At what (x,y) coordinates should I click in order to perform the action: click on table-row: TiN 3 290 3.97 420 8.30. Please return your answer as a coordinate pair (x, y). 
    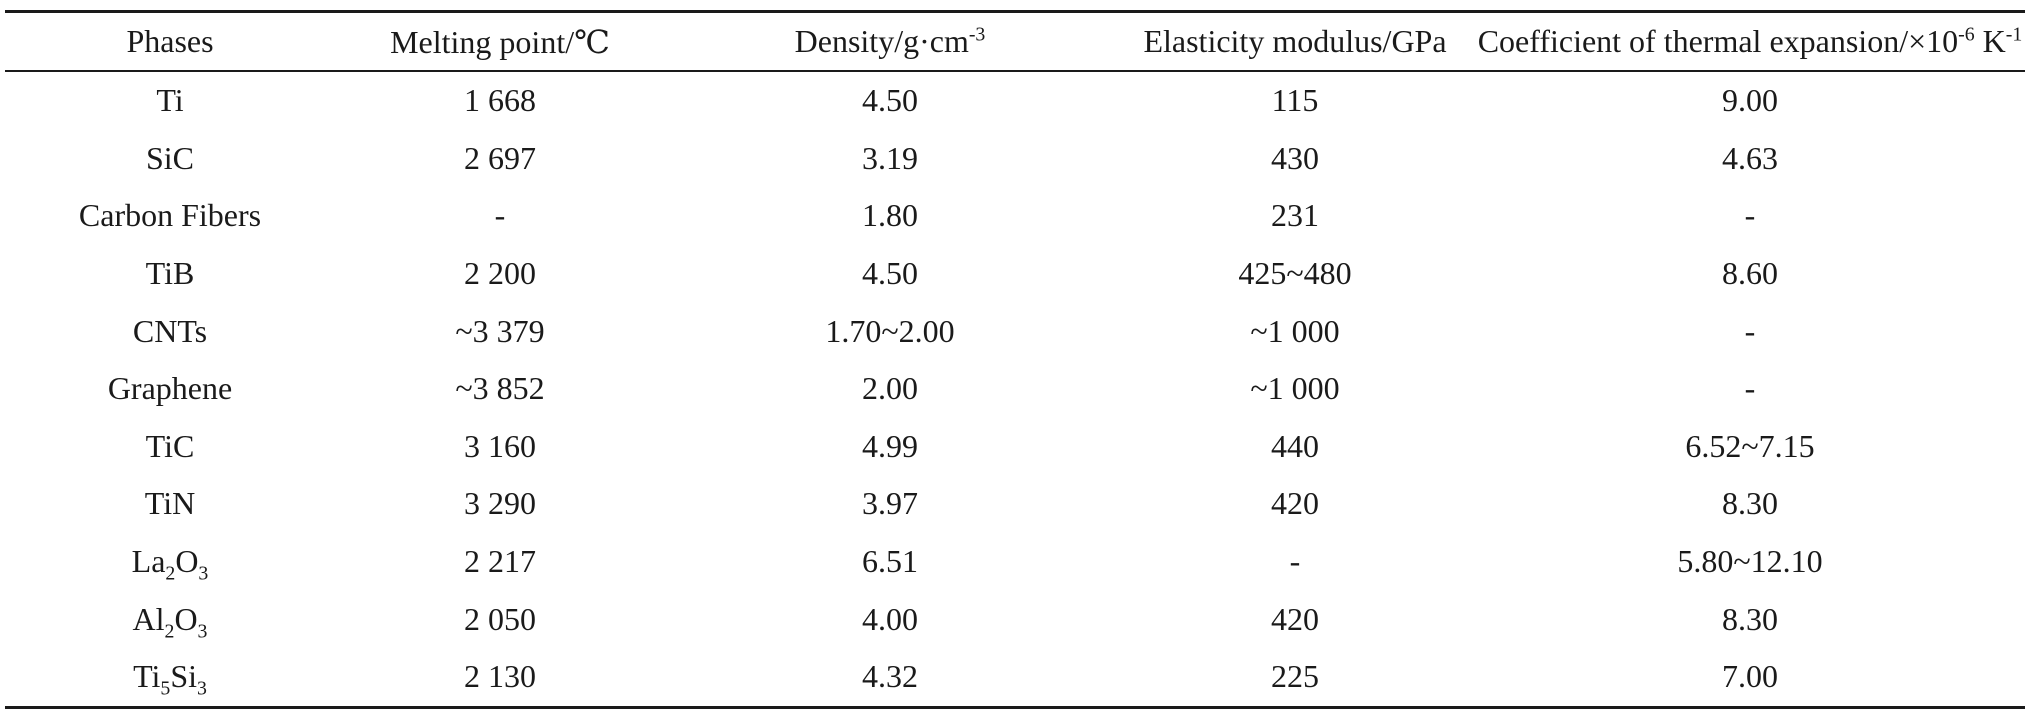
    Looking at the image, I should click on (1015, 504).